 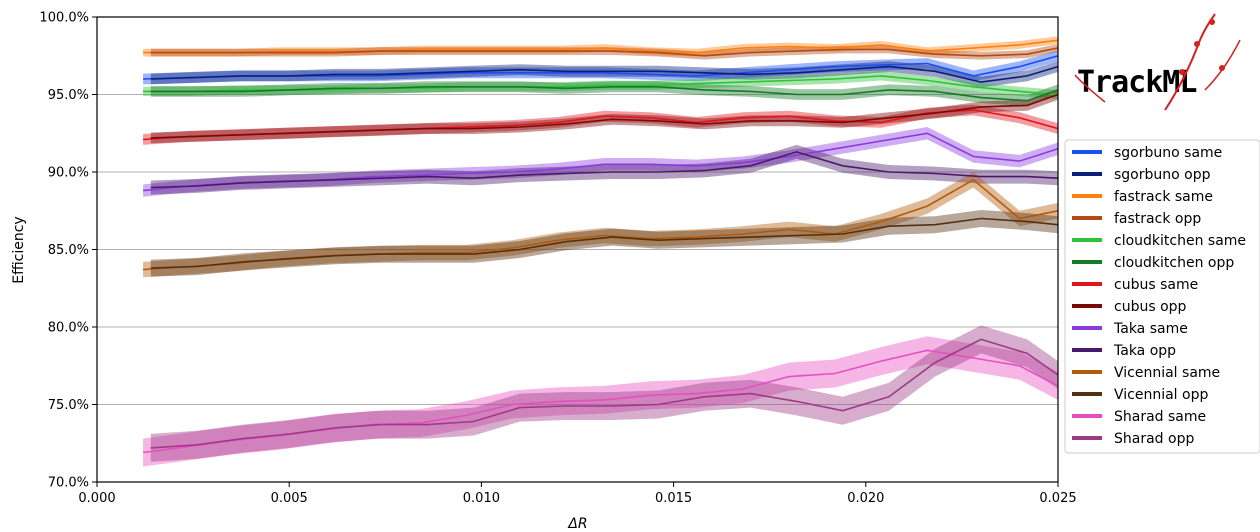 I want to click on logo-text: TrackML, so click(x=1136, y=82).